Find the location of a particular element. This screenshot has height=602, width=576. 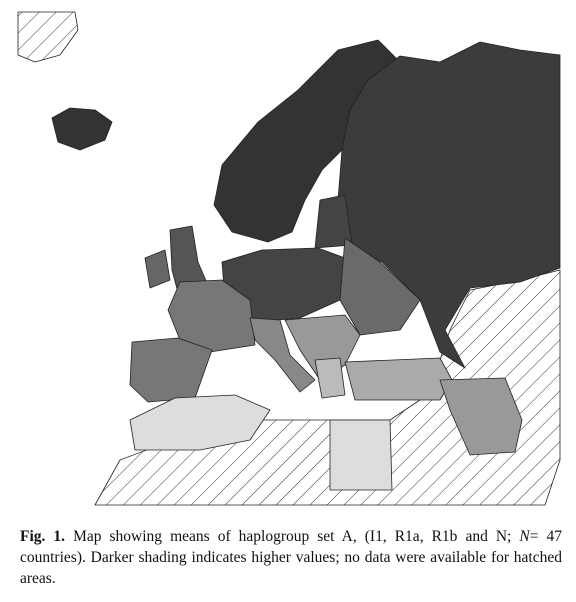

ireland is located at coordinates (157, 269).